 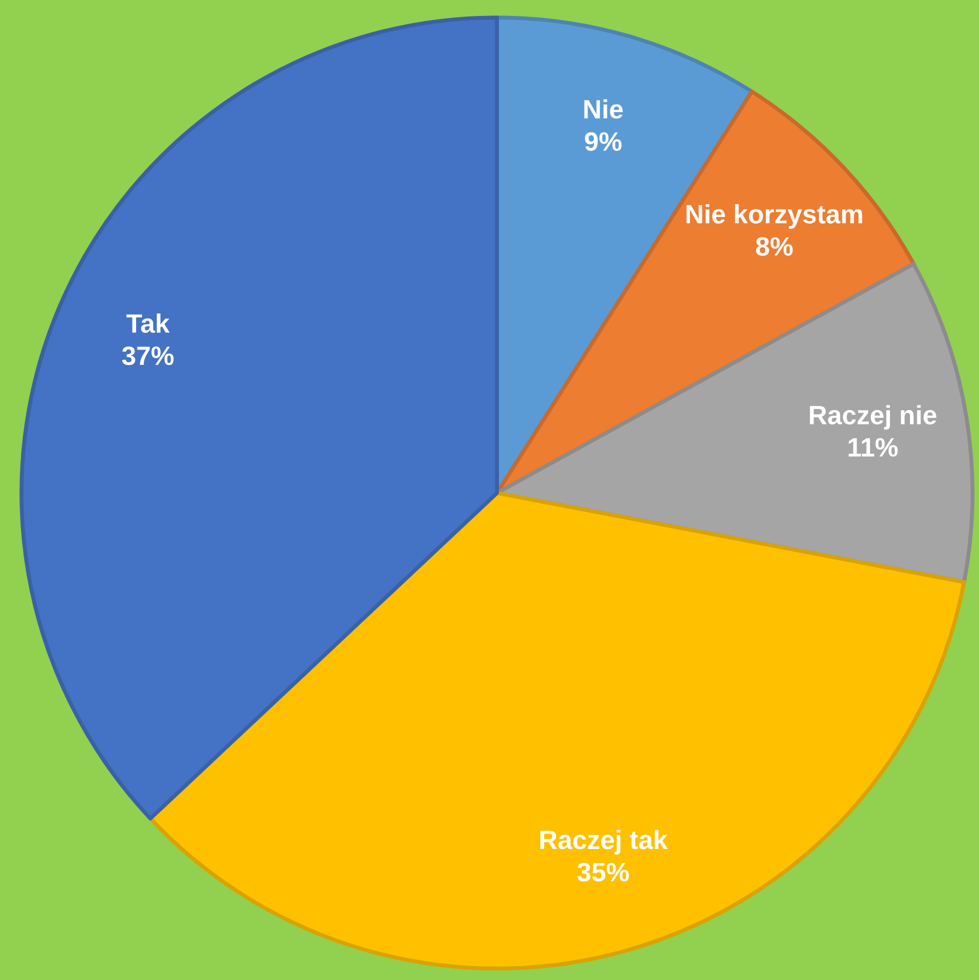 What do you see at coordinates (873, 417) in the screenshot?
I see `slice-label: Raczej nie` at bounding box center [873, 417].